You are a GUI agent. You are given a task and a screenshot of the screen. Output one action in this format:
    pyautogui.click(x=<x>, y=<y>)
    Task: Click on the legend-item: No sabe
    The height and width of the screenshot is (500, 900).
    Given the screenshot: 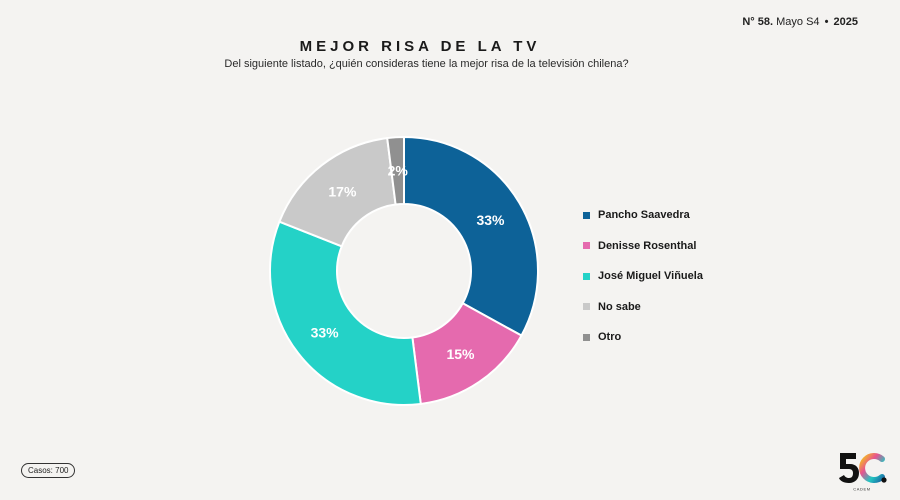 What is the action you would take?
    pyautogui.click(x=643, y=307)
    